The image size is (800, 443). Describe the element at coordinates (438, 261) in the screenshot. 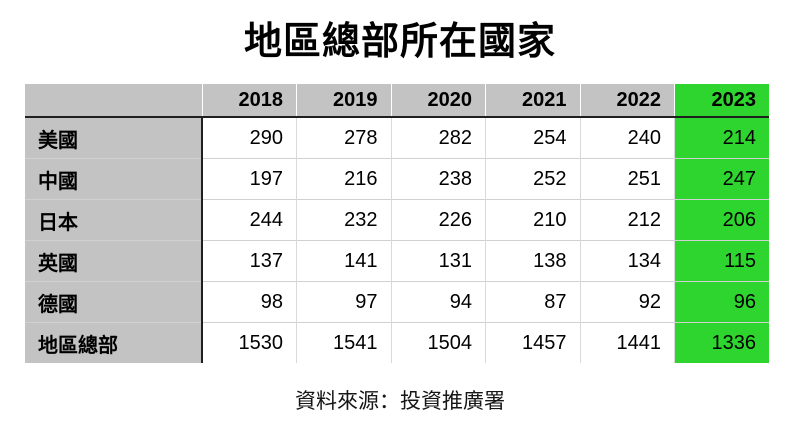

I see `cell-value: 131` at that location.